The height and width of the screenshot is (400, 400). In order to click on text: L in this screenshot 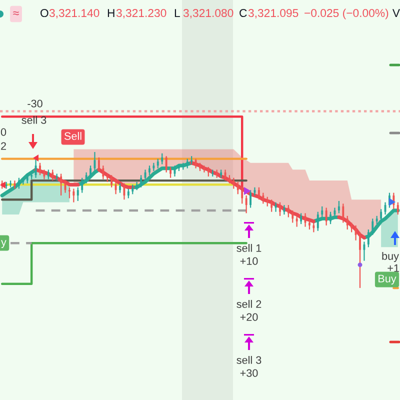, I will do `click(177, 13)`.